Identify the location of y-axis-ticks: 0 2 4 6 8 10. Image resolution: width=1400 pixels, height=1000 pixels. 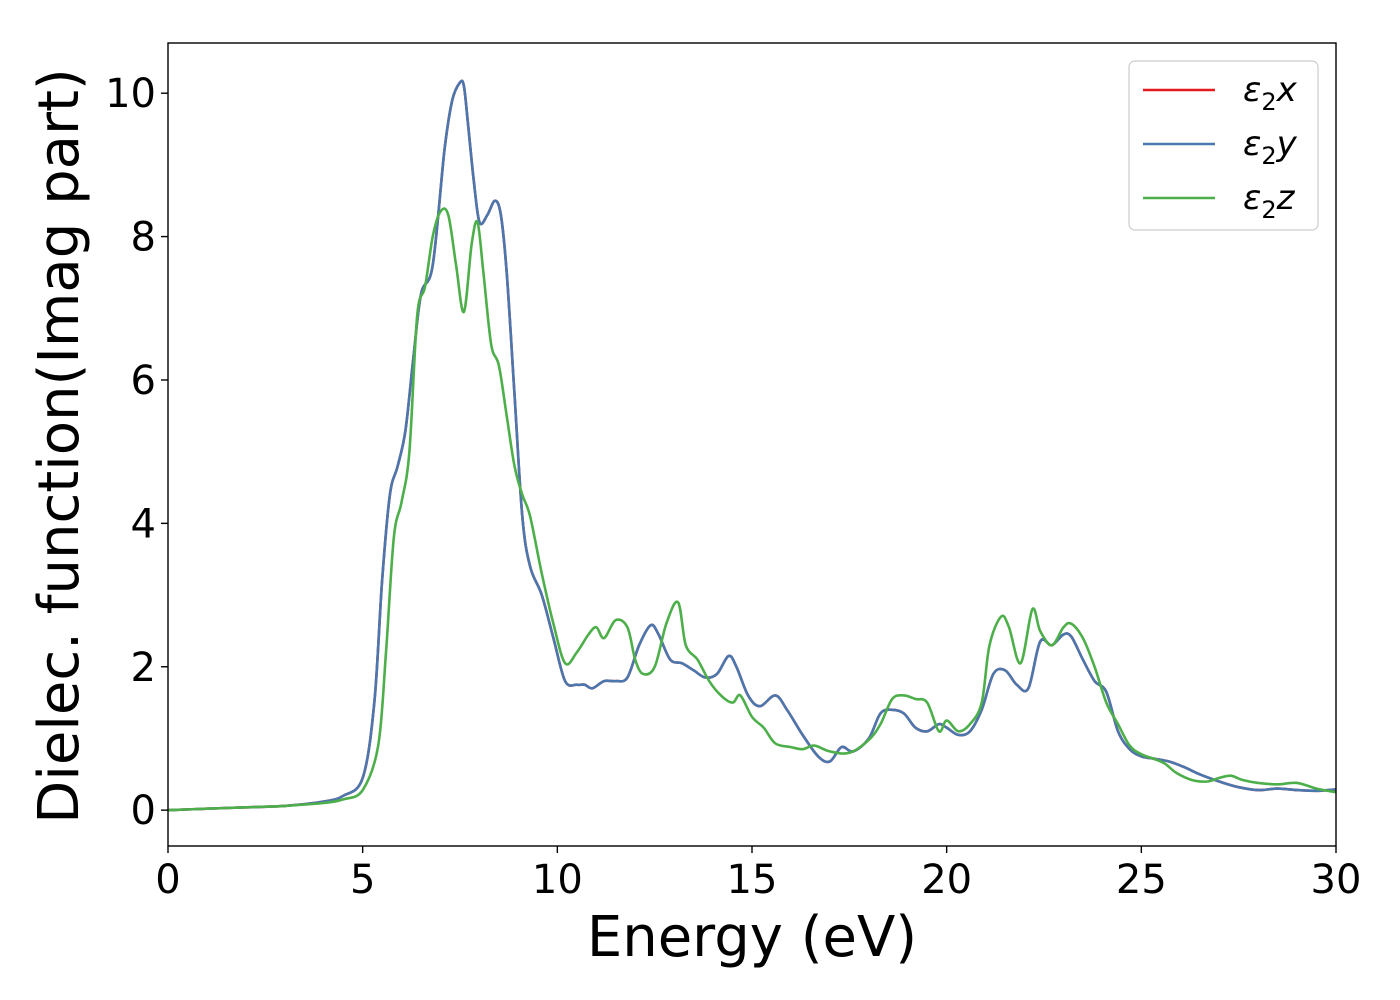
(136, 452).